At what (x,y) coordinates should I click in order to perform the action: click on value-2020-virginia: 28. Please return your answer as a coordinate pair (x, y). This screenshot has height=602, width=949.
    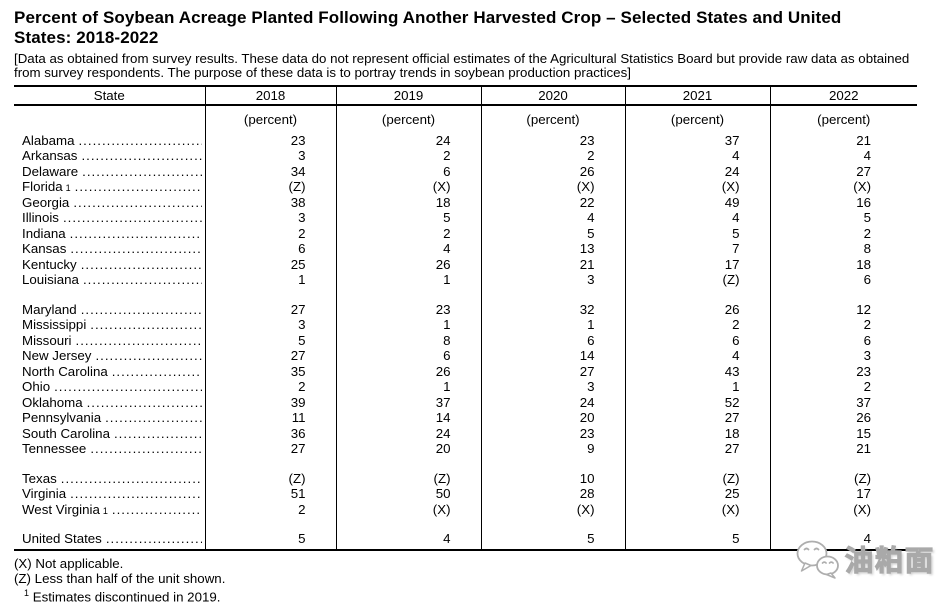
    Looking at the image, I should click on (553, 494).